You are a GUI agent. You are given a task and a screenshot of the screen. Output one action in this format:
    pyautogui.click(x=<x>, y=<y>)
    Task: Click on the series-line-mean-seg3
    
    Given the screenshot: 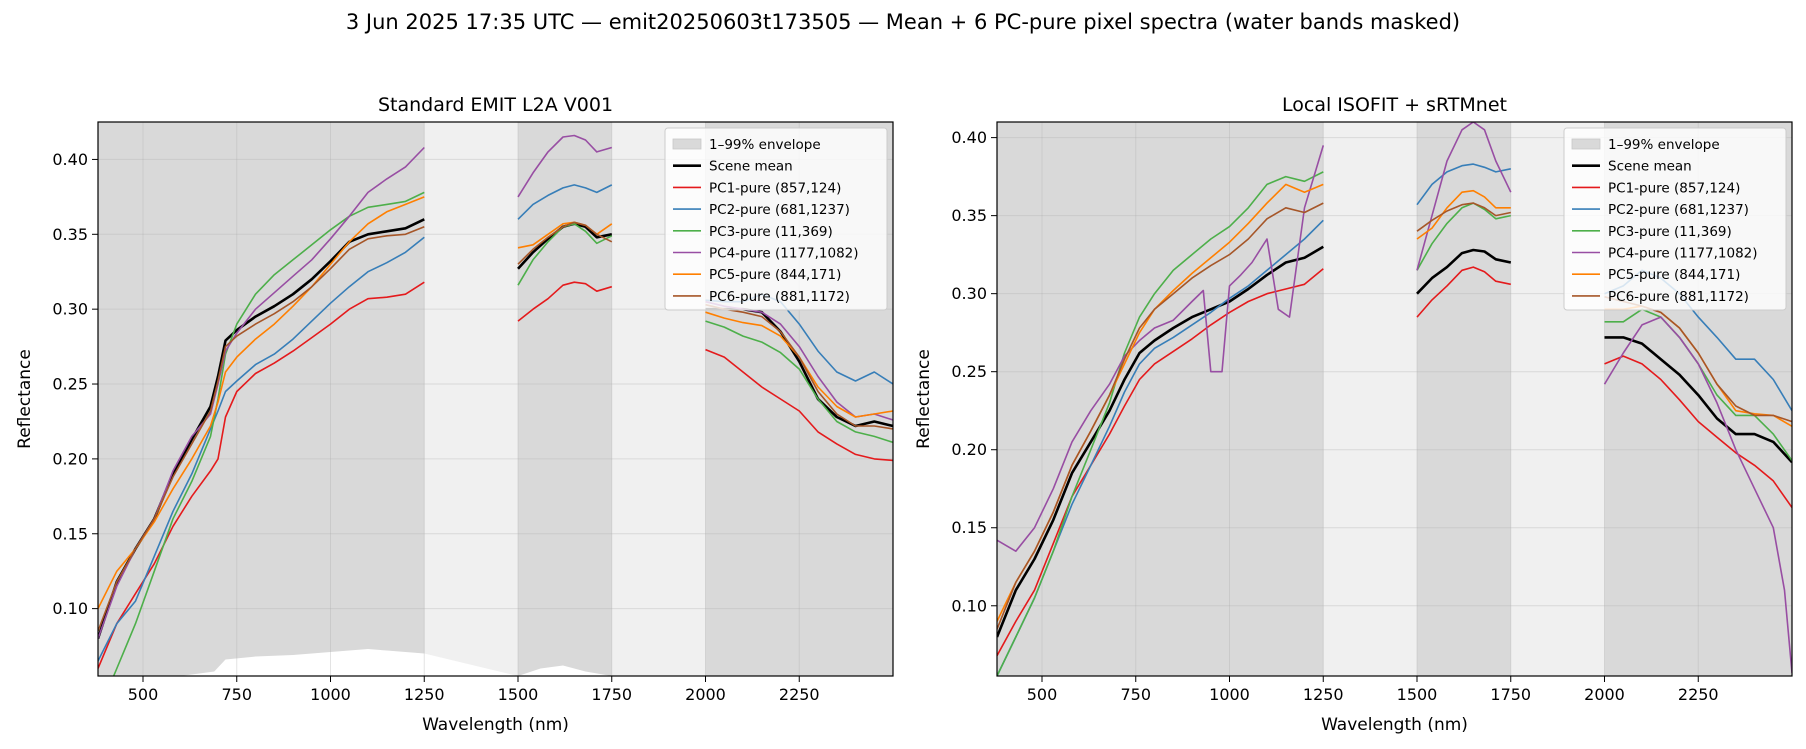 What is the action you would take?
    pyautogui.click(x=1698, y=400)
    